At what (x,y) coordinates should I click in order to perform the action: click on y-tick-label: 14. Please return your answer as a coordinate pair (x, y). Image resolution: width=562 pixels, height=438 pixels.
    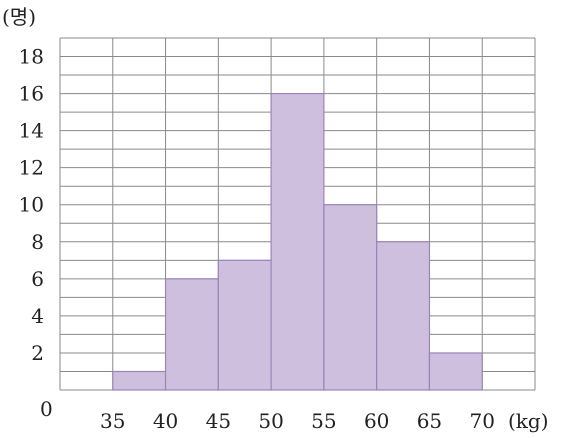
    Looking at the image, I should click on (31, 131).